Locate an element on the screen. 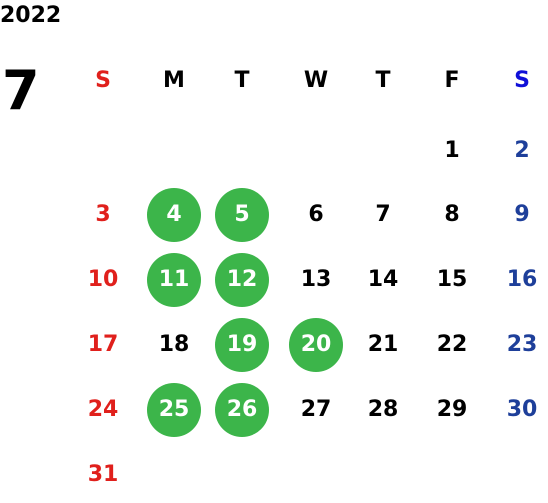 The image size is (548, 503). day: 21 is located at coordinates (383, 344).